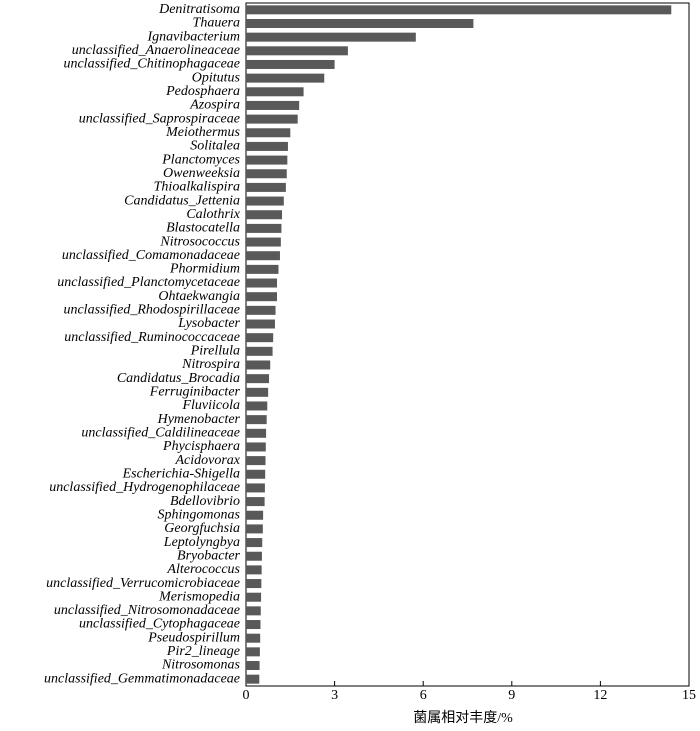 This screenshot has width=700, height=731. Describe the element at coordinates (213, 214) in the screenshot. I see `y-tick-label: Calothrix` at that location.